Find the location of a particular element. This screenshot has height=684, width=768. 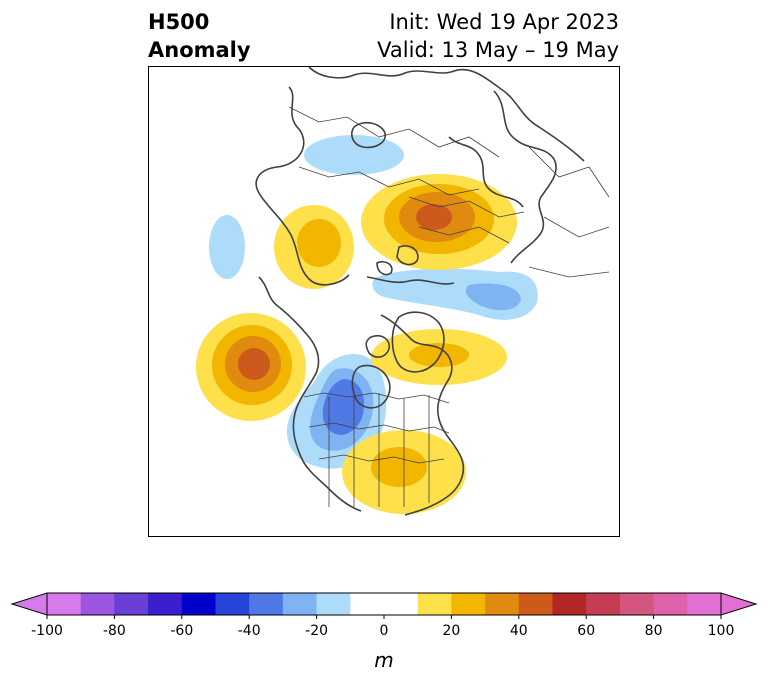

colorbar-tick-label: -40 is located at coordinates (249, 631).